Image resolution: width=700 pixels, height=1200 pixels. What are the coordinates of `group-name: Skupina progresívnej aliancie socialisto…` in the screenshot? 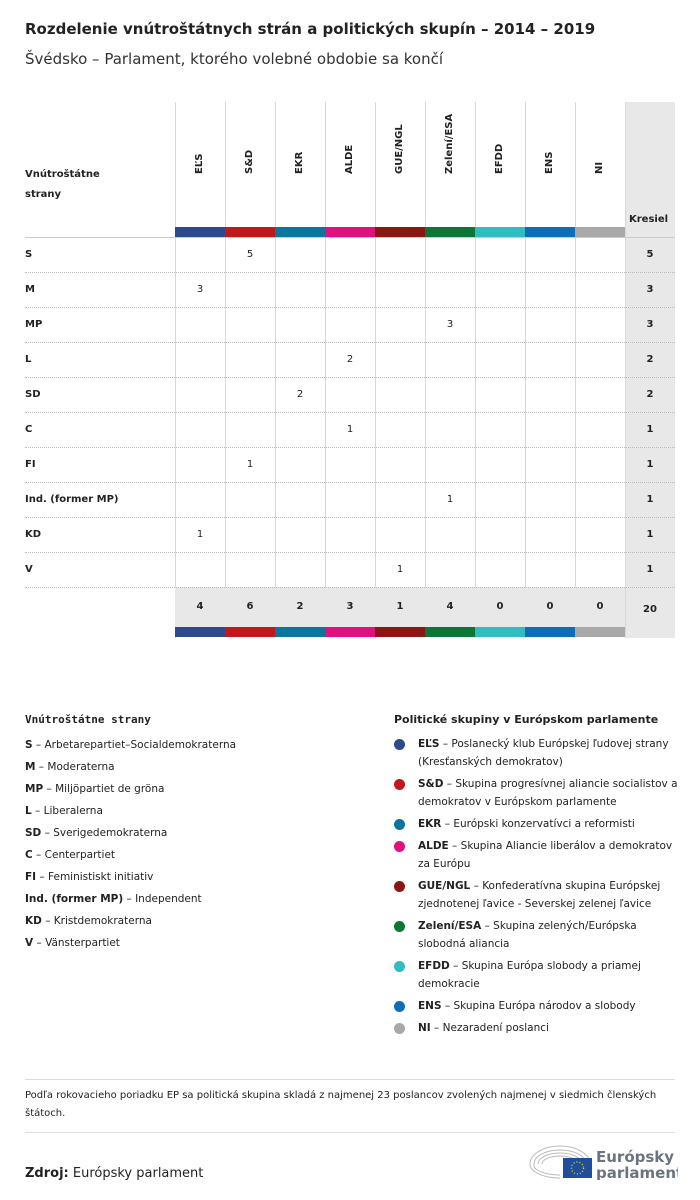 It's located at (548, 793).